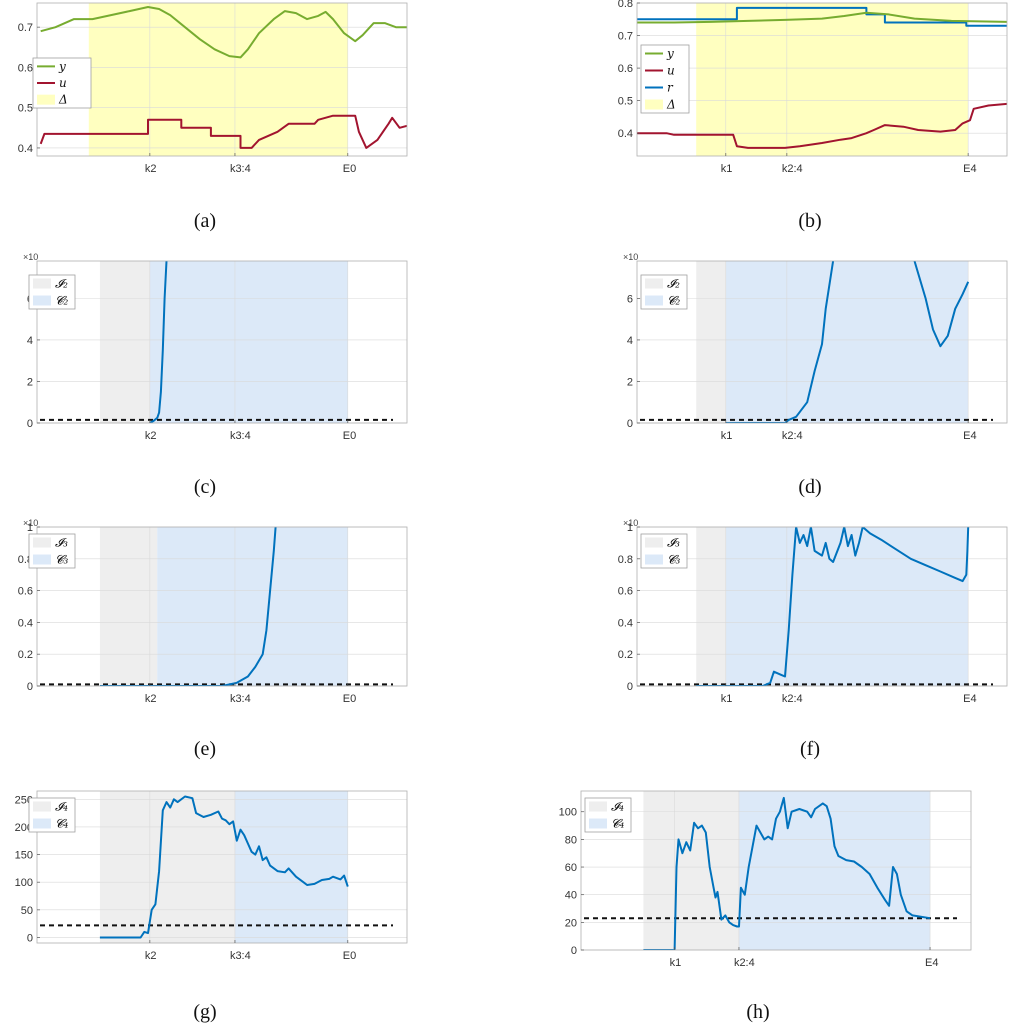 Image resolution: width=1024 pixels, height=1026 pixels. Describe the element at coordinates (151, 699) in the screenshot. I see `x-tick-label: k2` at that location.